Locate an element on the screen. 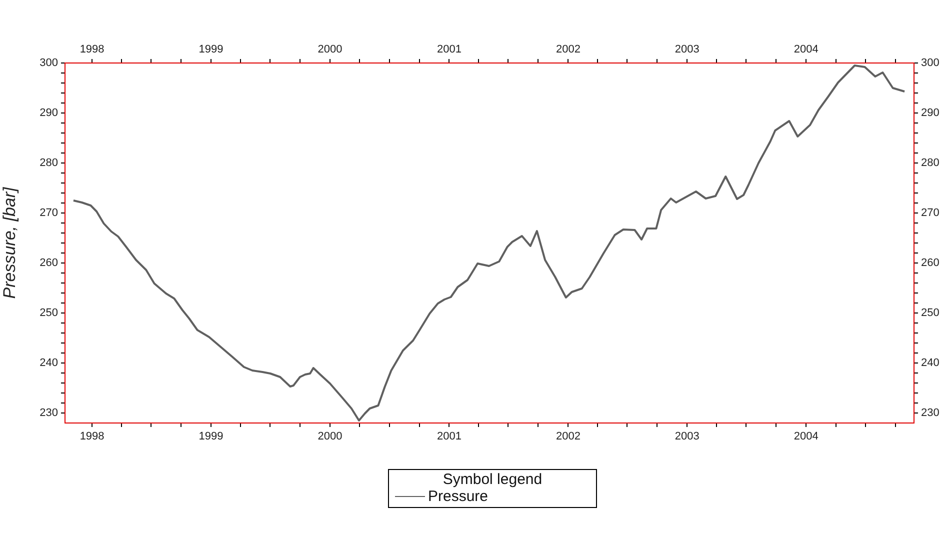 This screenshot has width=944, height=540. y-tick-label: 260 is located at coordinates (49, 263).